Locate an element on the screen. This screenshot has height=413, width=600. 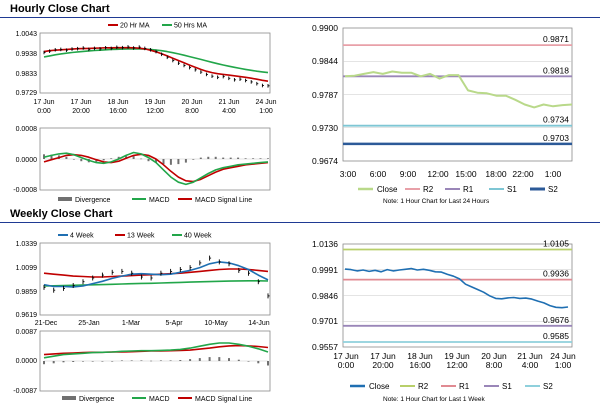
hourly-section-title: Hourly Close Chart is located at coordinates (60, 9).